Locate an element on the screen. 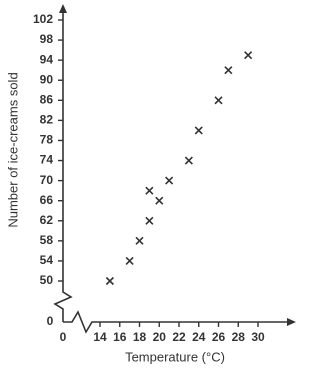 This screenshot has width=320, height=374. x-tick-label: 26 is located at coordinates (219, 337).